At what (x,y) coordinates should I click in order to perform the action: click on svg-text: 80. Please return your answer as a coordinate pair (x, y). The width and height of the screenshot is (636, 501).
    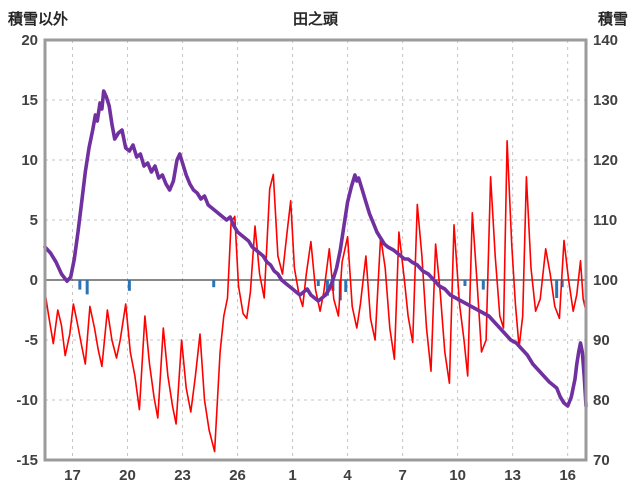
    Looking at the image, I should click on (601, 400).